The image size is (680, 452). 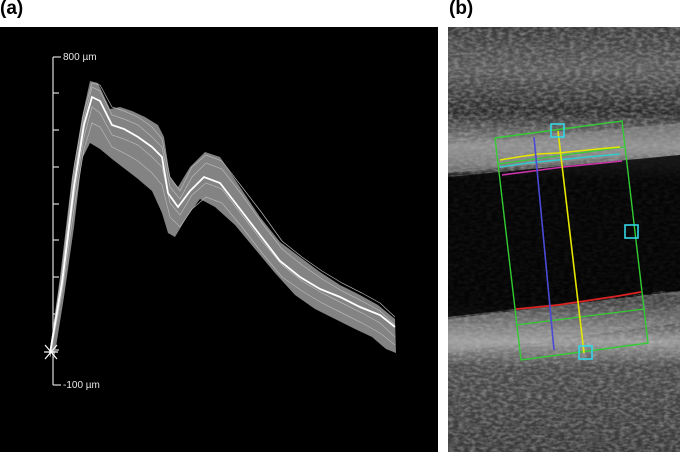 I want to click on roi-bottom-handle, so click(x=585, y=352).